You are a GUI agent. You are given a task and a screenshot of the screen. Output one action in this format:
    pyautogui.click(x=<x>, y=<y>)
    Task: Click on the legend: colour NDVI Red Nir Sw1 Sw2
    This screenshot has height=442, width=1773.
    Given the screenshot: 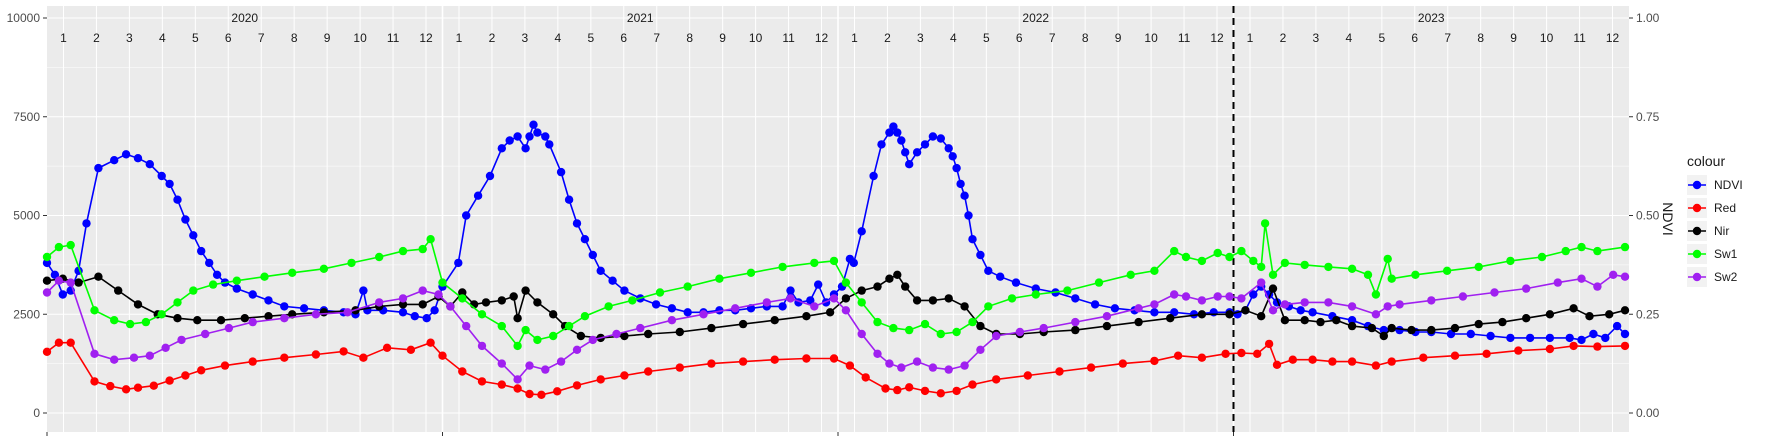 What is the action you would take?
    pyautogui.click(x=1715, y=220)
    